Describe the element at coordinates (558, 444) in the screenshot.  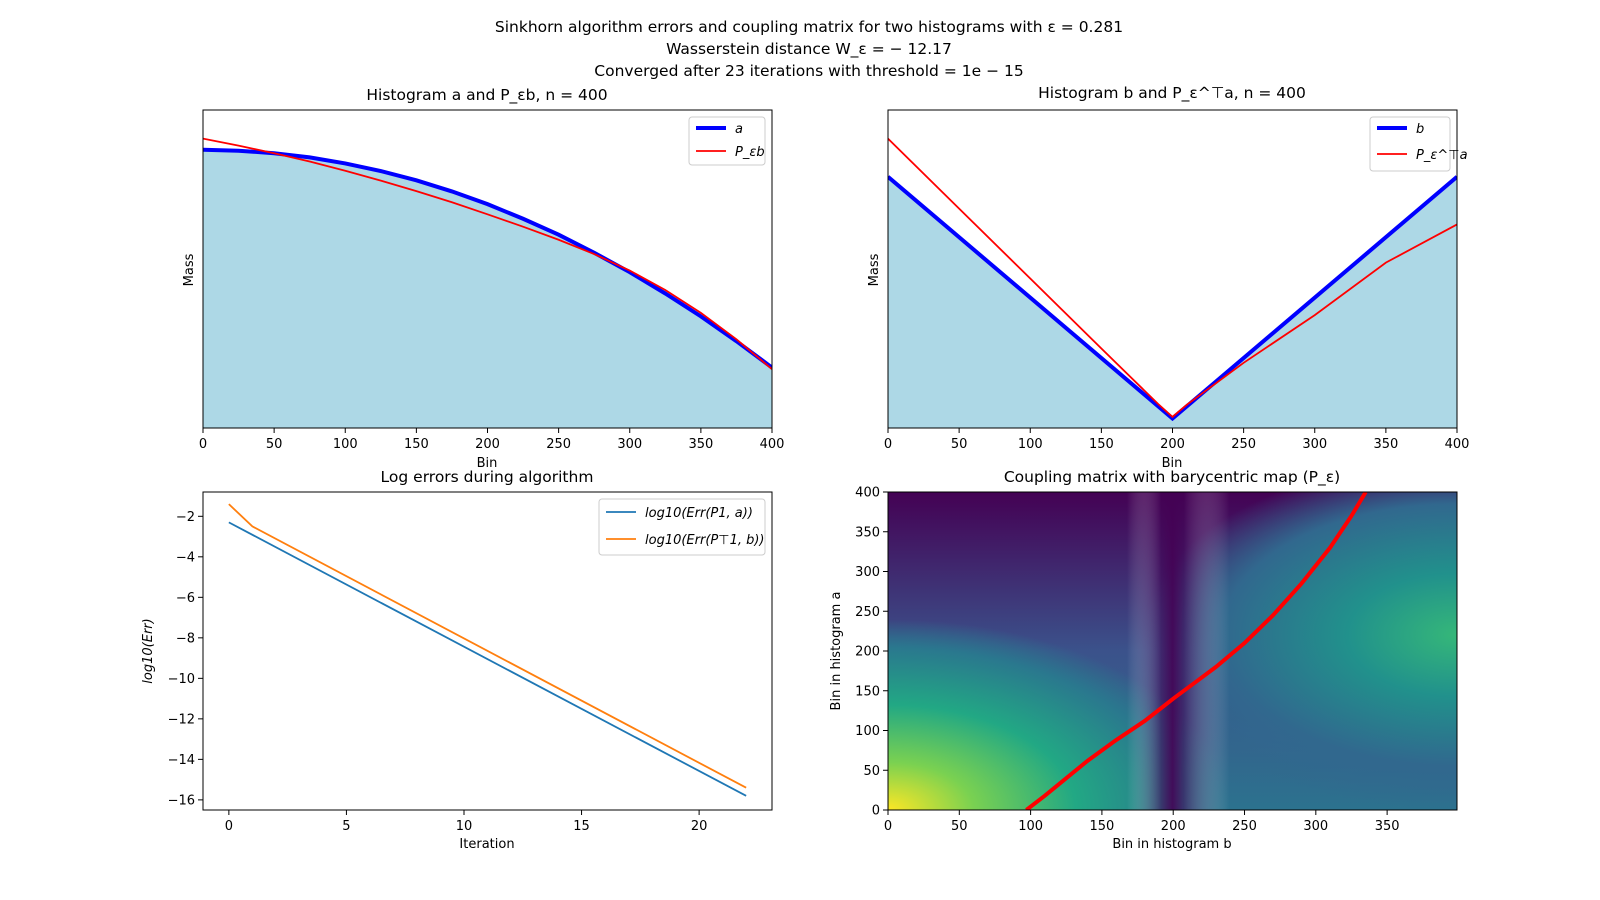
I see `hist-a-xtick-label: 250` at that location.